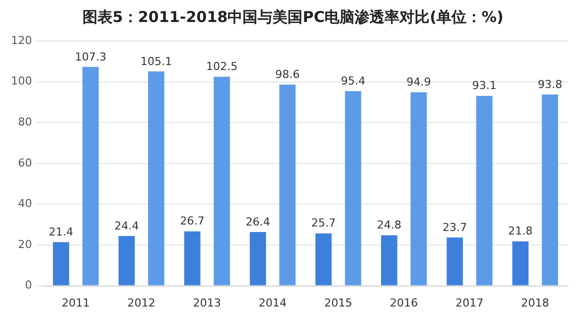 Image resolution: width=586 pixels, height=329 pixels. I want to click on data-label: 26.4, so click(258, 221).